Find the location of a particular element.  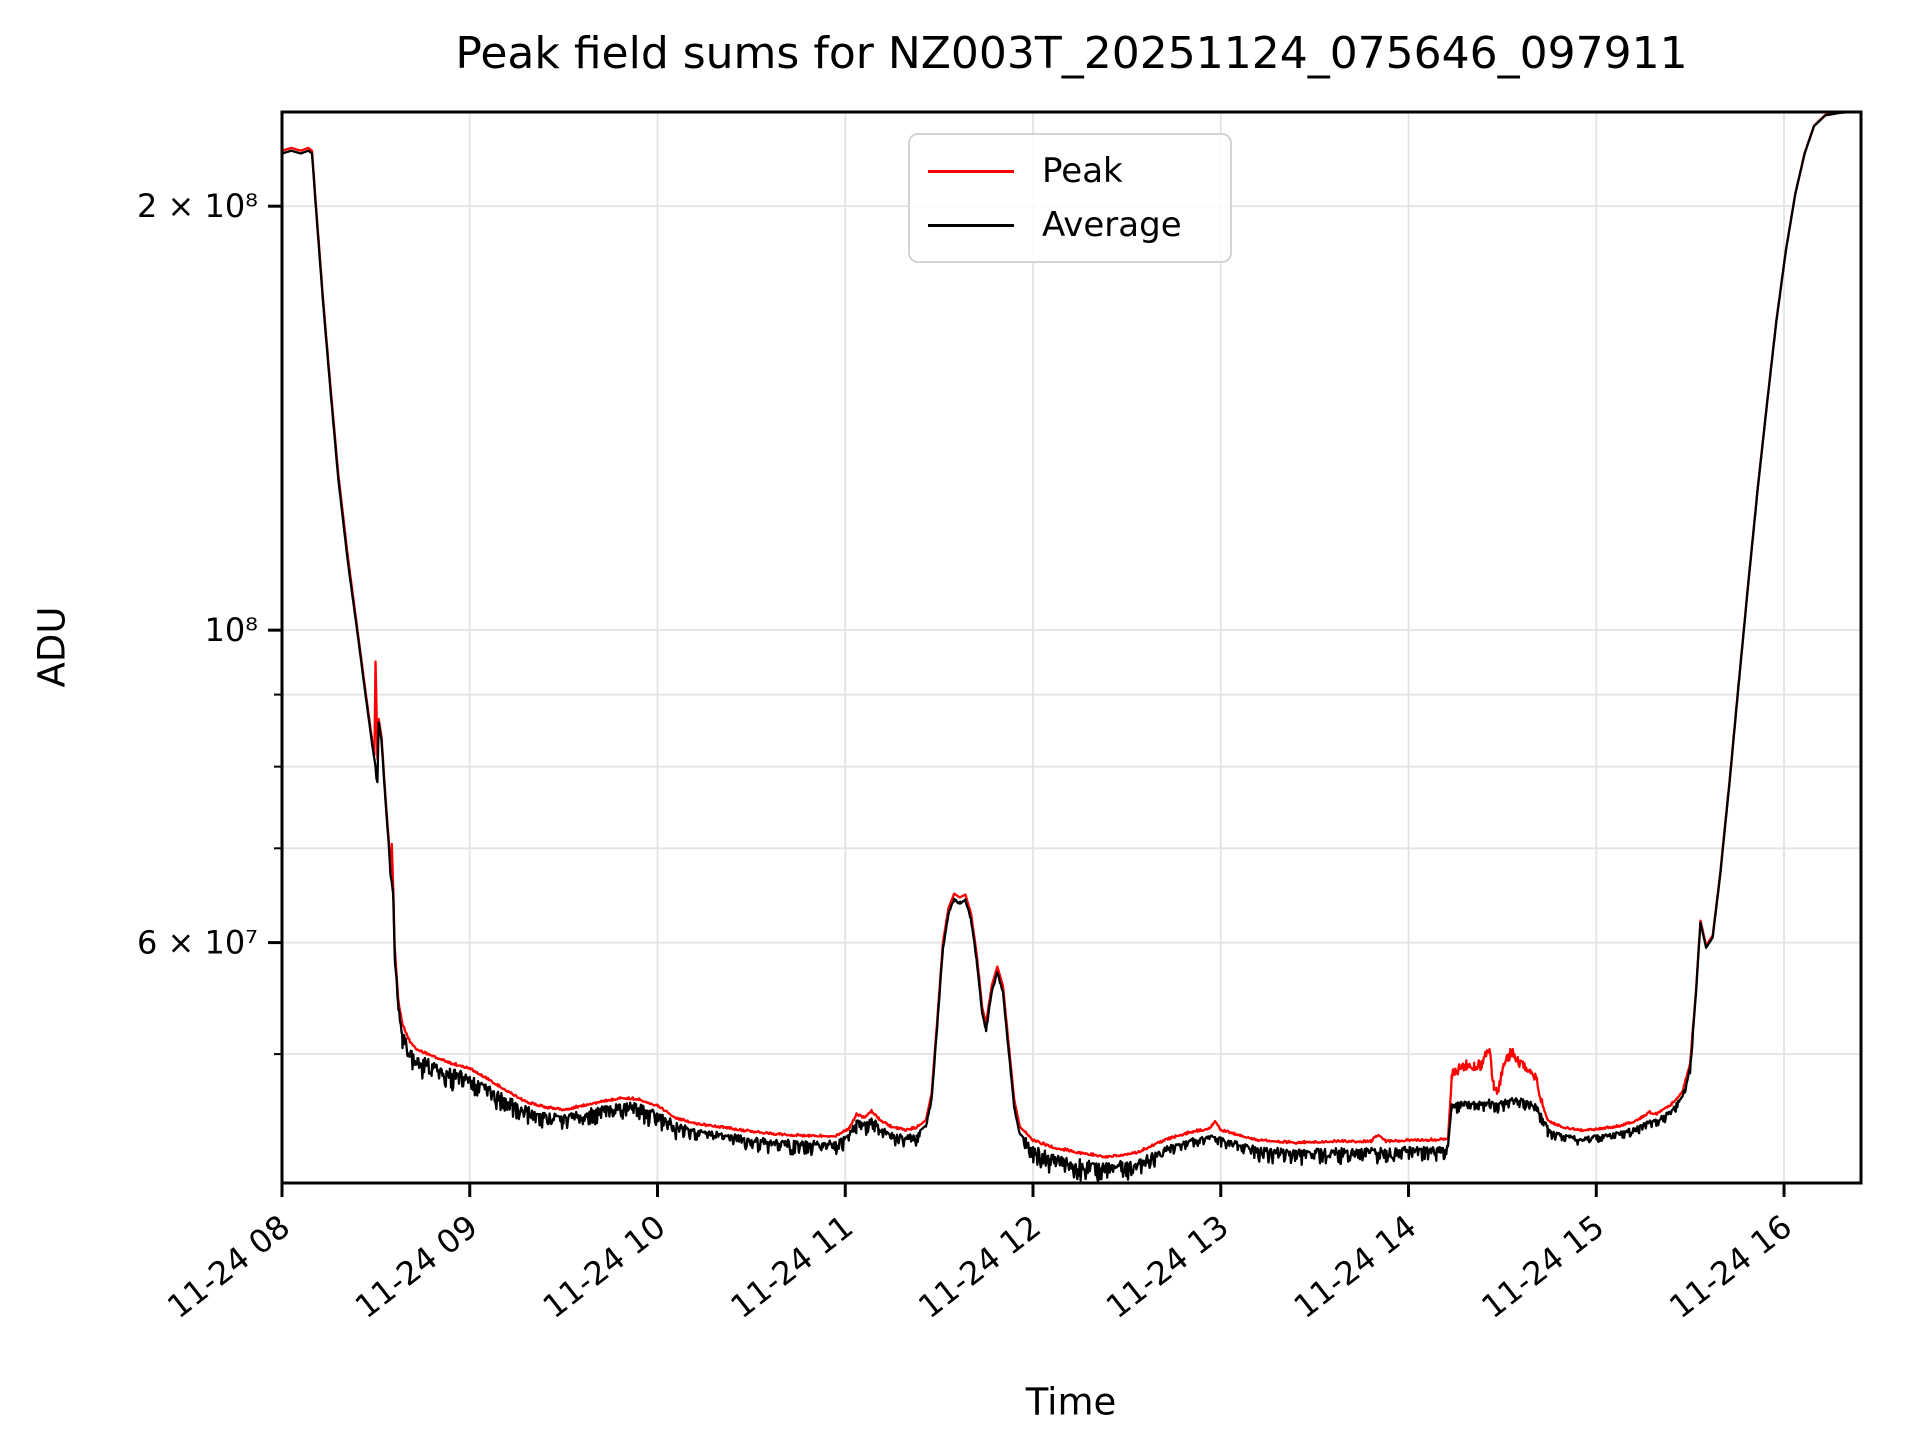

legend: Peak Average is located at coordinates (1070, 198).